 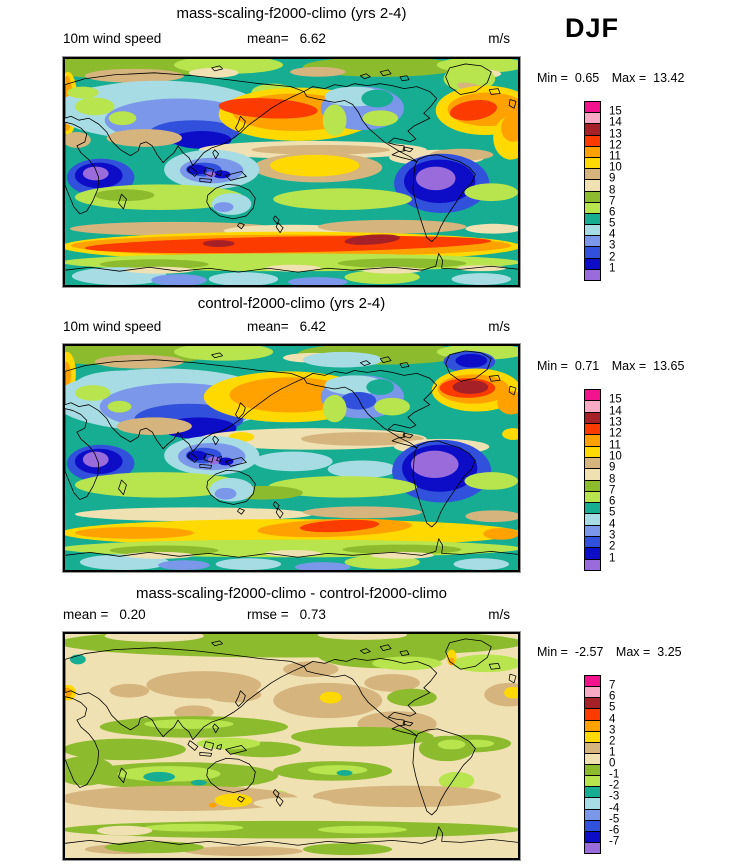 I want to click on season-label: DJF, so click(x=592, y=28).